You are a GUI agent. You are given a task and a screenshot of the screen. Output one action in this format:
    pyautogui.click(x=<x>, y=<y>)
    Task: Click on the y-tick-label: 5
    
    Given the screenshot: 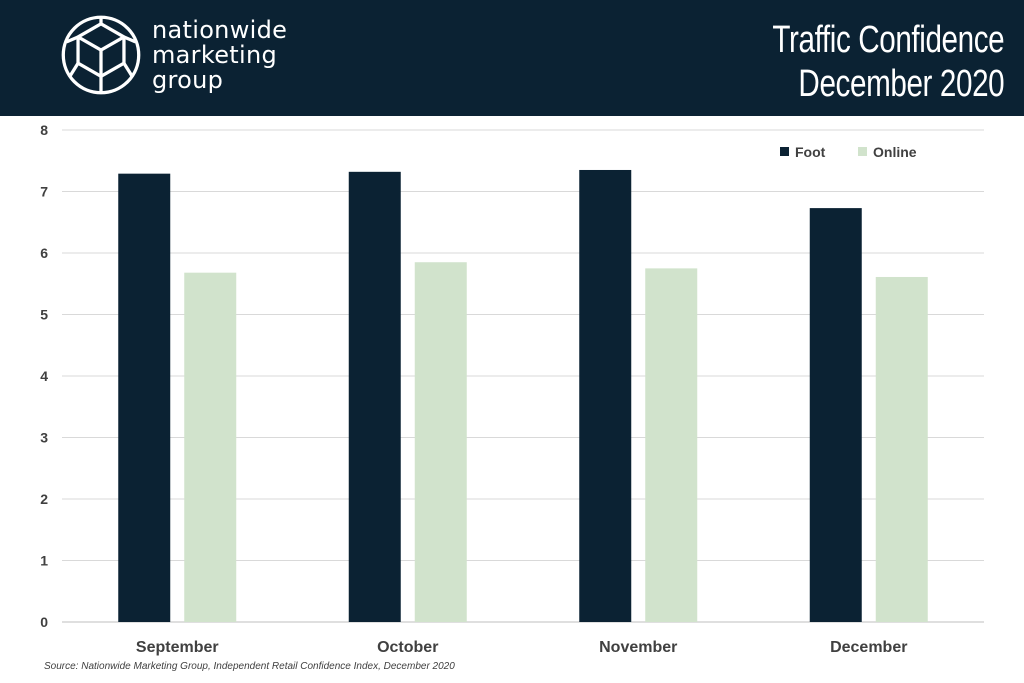 What is the action you would take?
    pyautogui.click(x=44, y=315)
    